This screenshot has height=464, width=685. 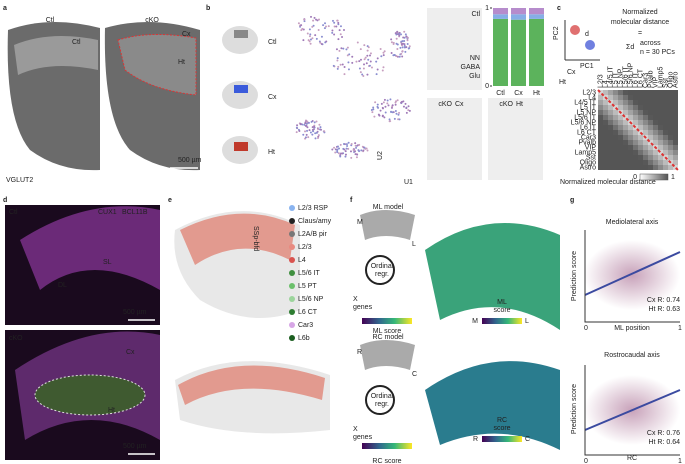 I want to click on label: ML score, so click(x=387, y=331).